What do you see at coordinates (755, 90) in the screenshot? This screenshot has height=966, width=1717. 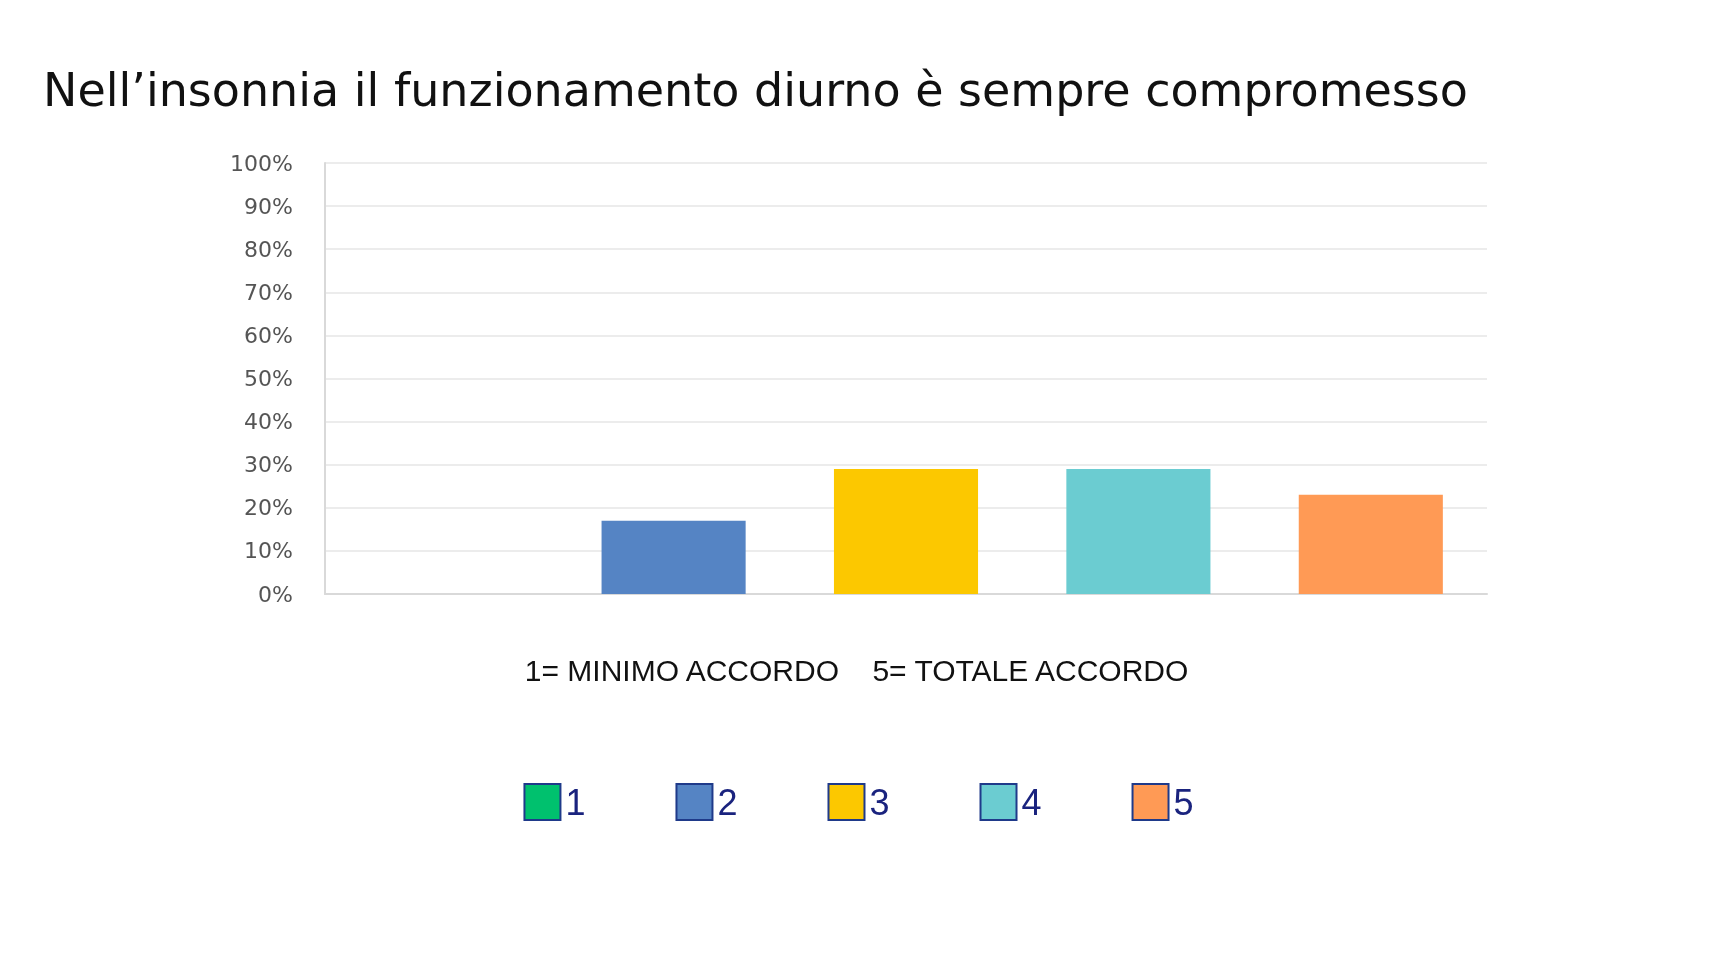 I see `chart-title: Nell’insonnia il funzionamento diurno è sempre compromesso` at bounding box center [755, 90].